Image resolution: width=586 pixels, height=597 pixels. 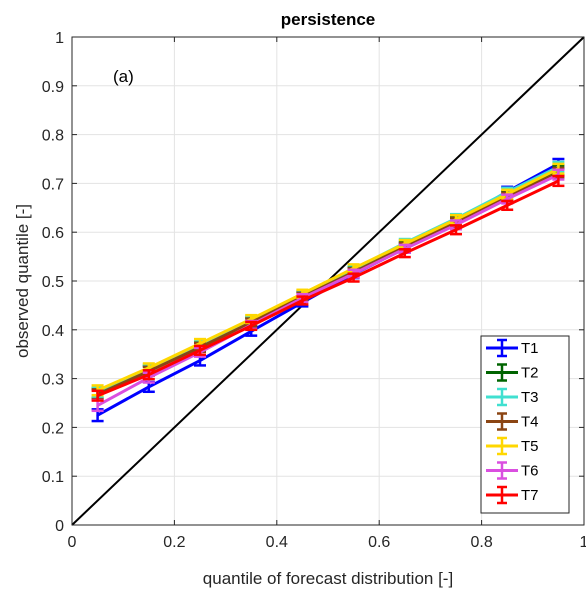 What do you see at coordinates (481, 542) in the screenshot?
I see `x-tick-label: 0.8` at bounding box center [481, 542].